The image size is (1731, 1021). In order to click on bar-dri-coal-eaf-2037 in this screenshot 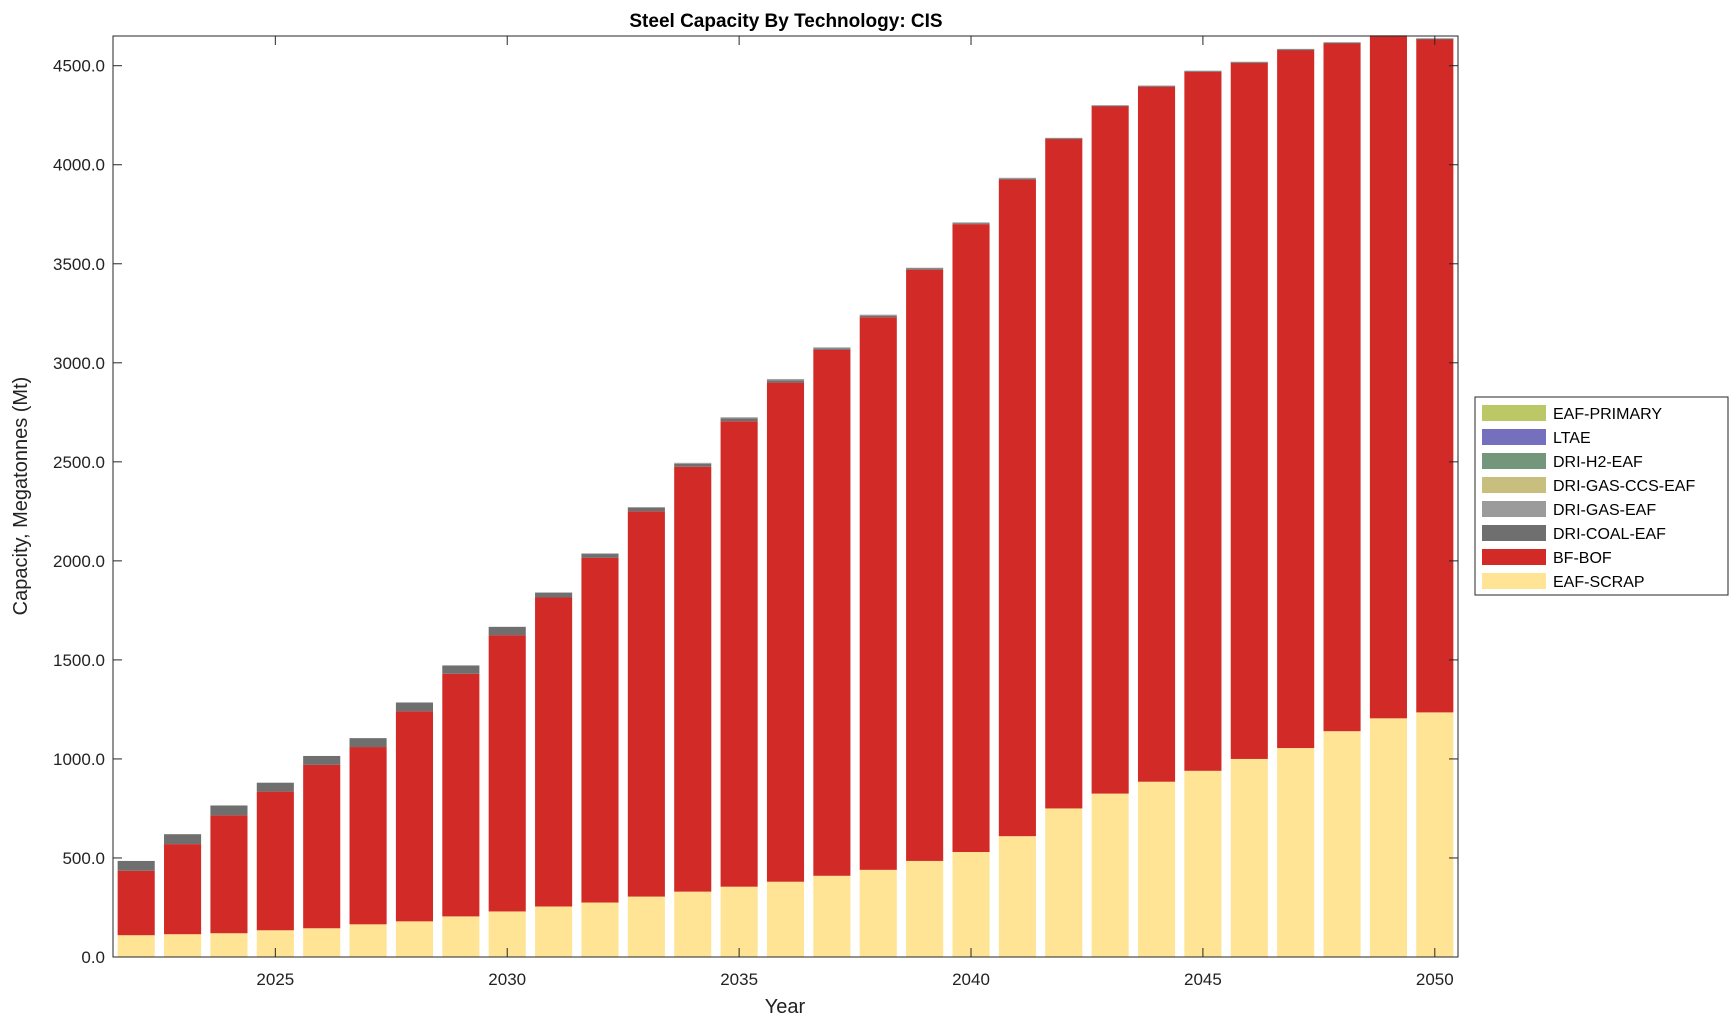, I will do `click(832, 349)`.